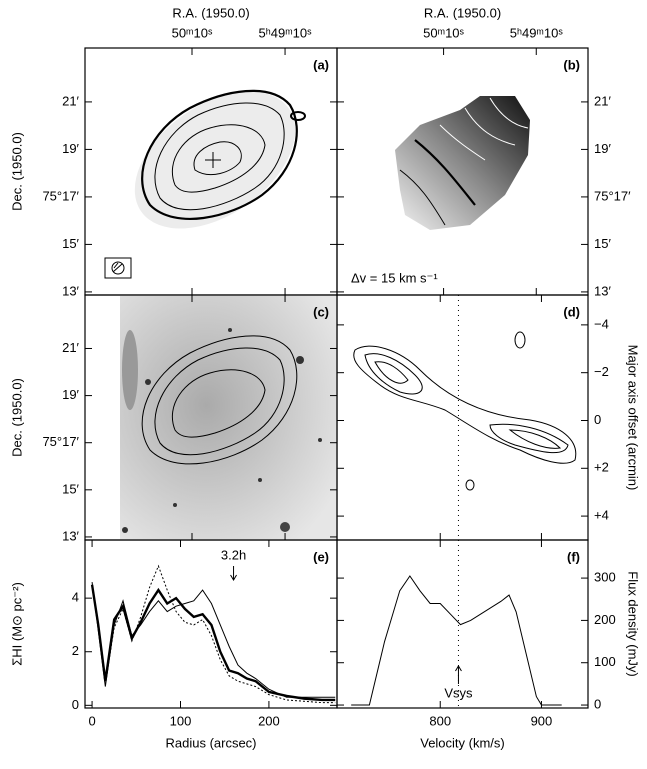  Describe the element at coordinates (321, 64) in the screenshot. I see `panel-label: (a)` at that location.